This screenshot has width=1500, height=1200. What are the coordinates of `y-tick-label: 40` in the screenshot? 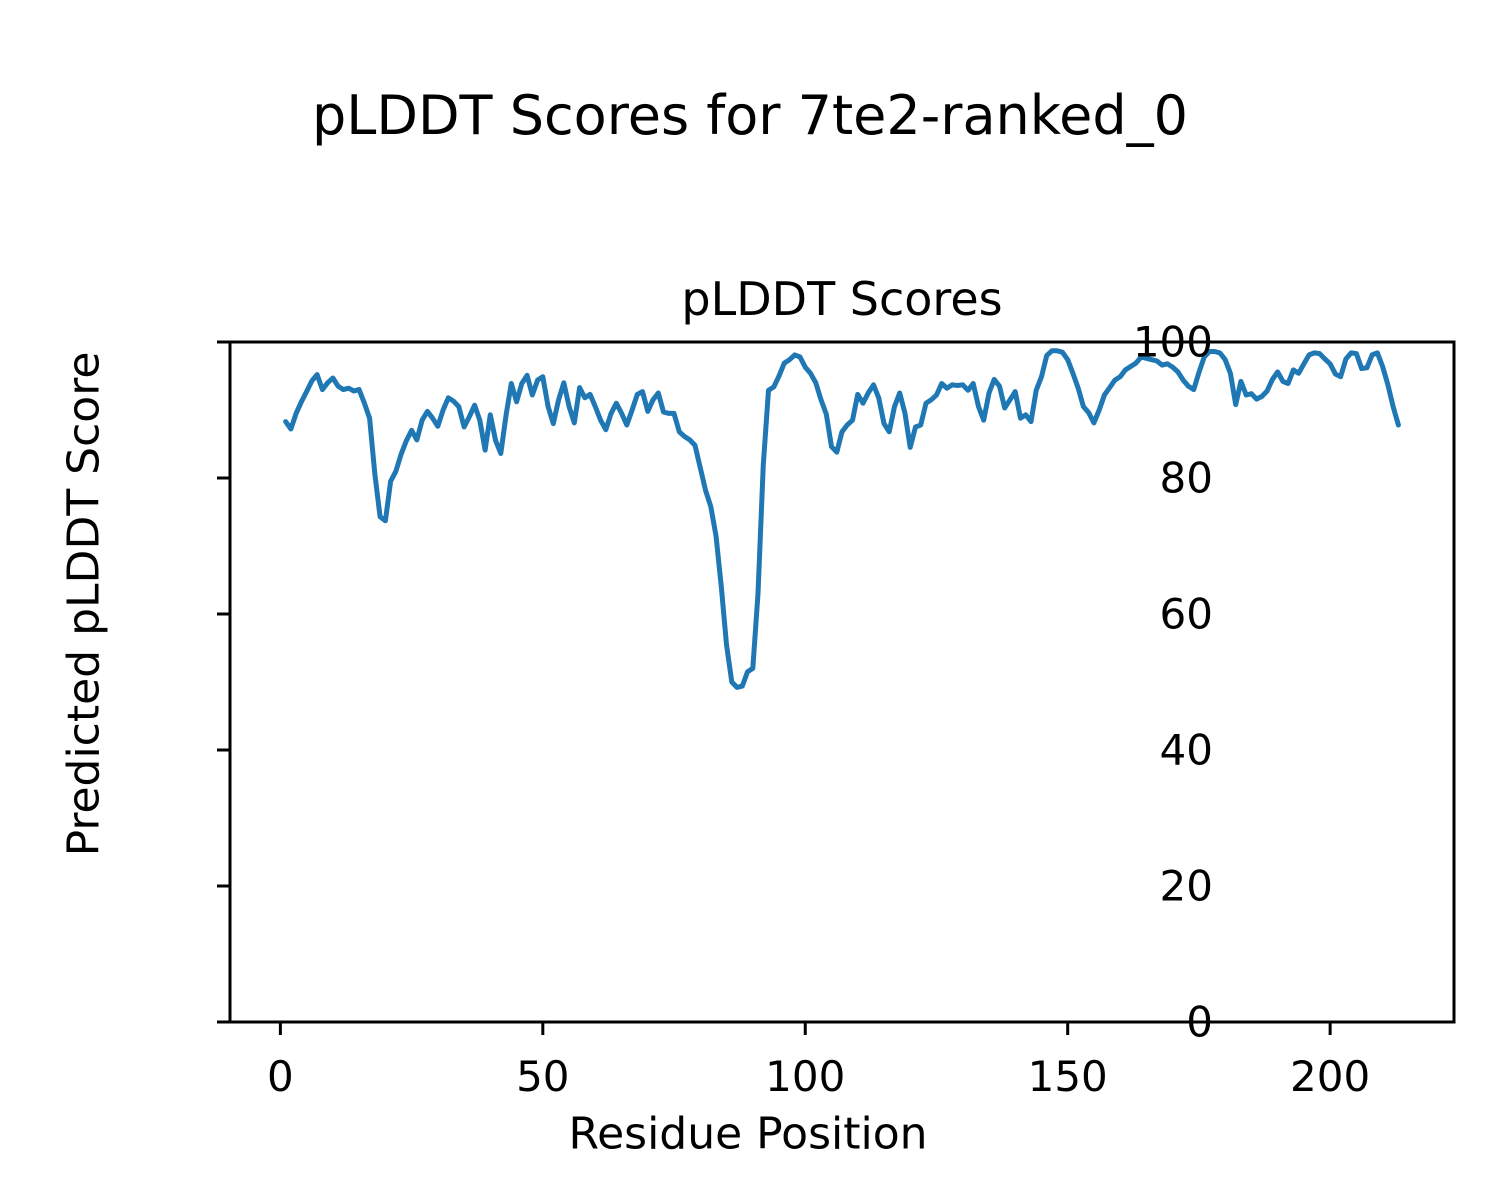 It's located at (1186, 750).